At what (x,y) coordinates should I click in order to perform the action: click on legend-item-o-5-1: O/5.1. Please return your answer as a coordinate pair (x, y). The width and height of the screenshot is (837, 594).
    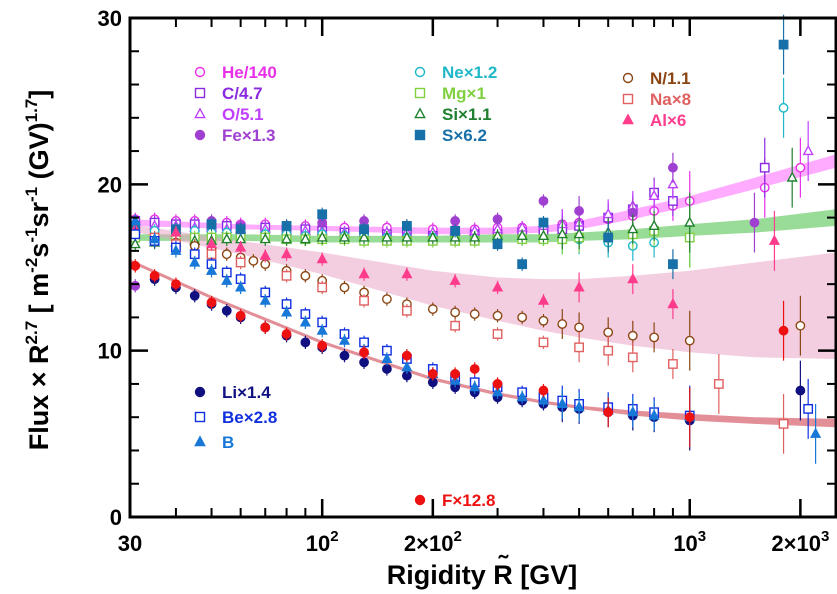
    Looking at the image, I should click on (229, 114).